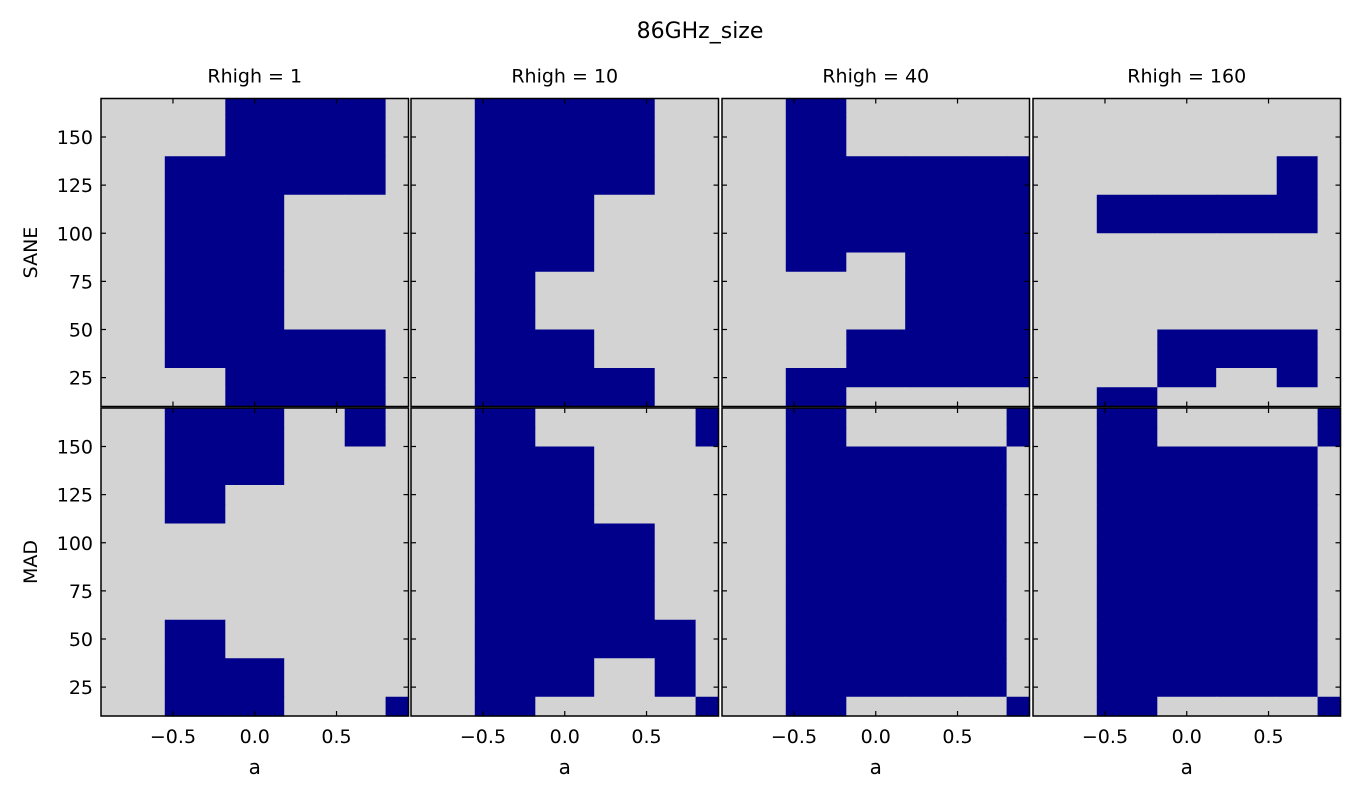  Describe the element at coordinates (215, 593) in the screenshot. I see `panel-mad-0: 25 50 75 100 125 150 −0.5 0.0 0.5 a MAD` at that location.